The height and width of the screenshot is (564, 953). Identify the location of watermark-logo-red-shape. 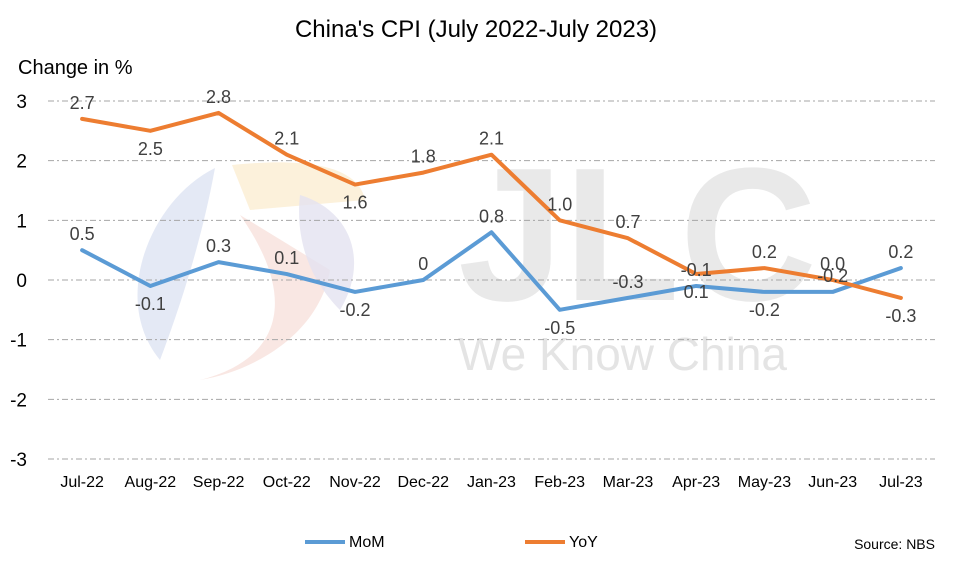
(265, 297).